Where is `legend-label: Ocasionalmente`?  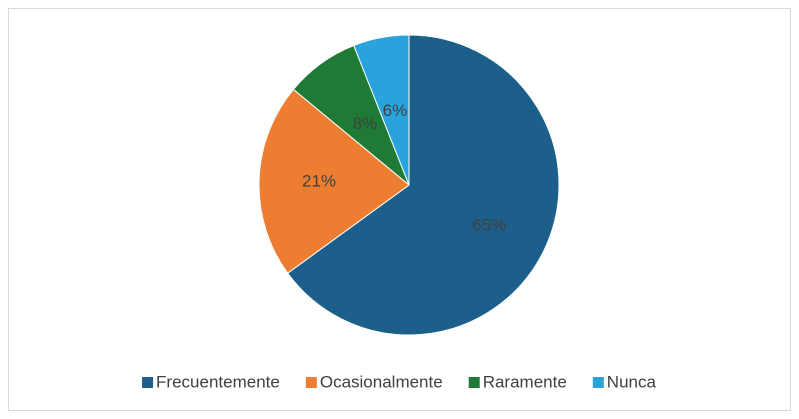
legend-label: Ocasionalmente is located at coordinates (381, 381).